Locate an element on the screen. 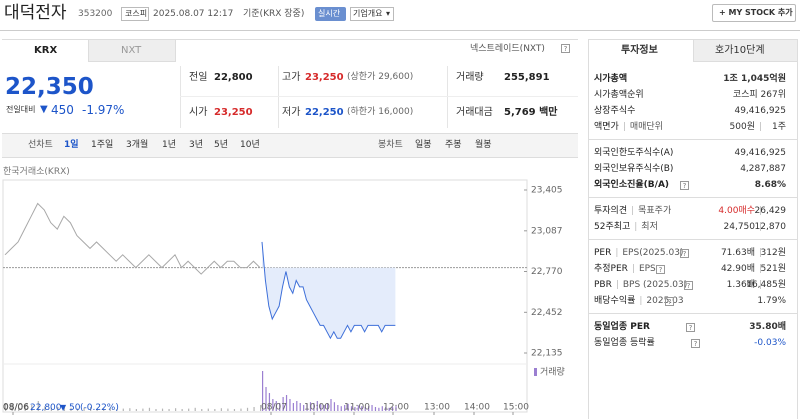  price-line is located at coordinates (132, 238).